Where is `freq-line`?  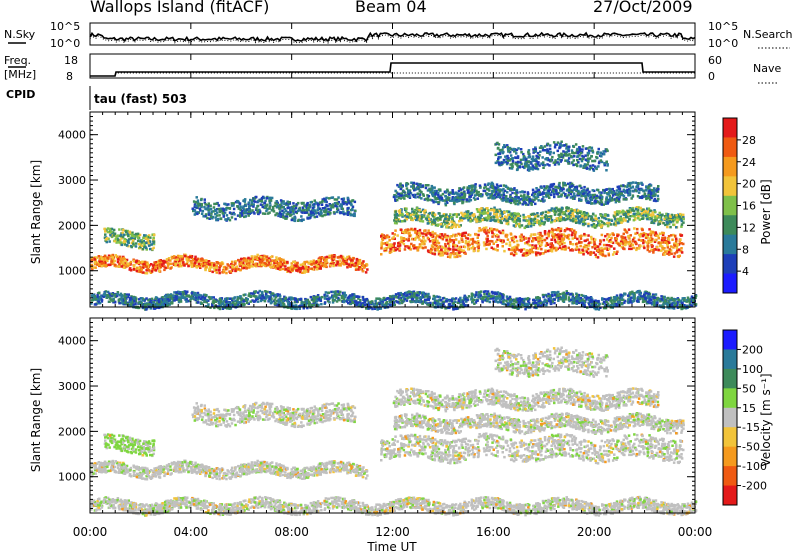 freq-line is located at coordinates (392, 69).